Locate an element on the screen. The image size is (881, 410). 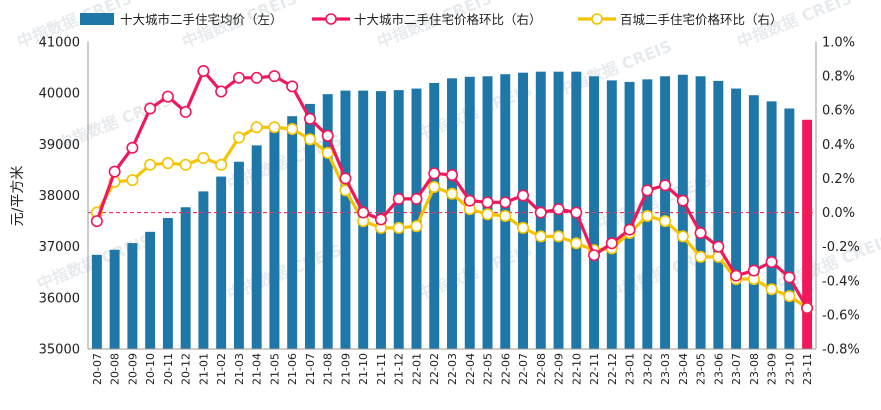
x-tick-label: 22-05 is located at coordinates (488, 369).